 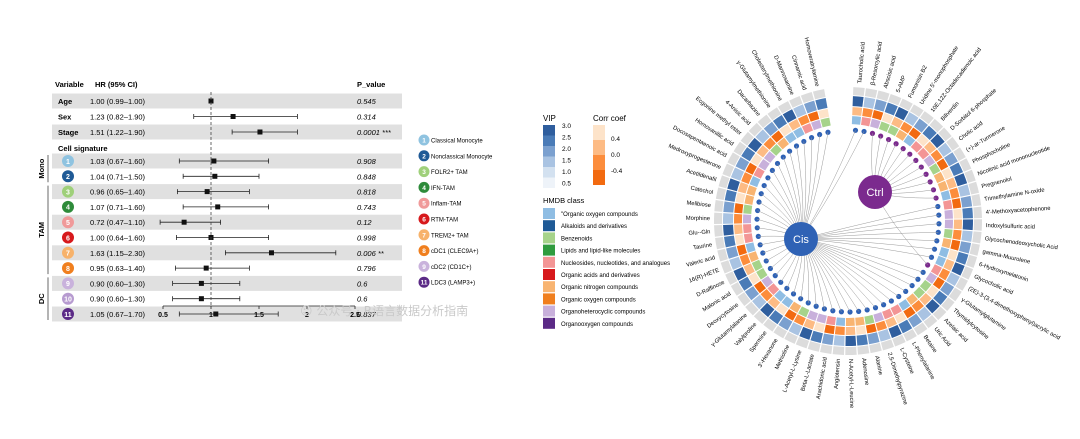 I want to click on cell-badge-number: 6, so click(x=68, y=238).